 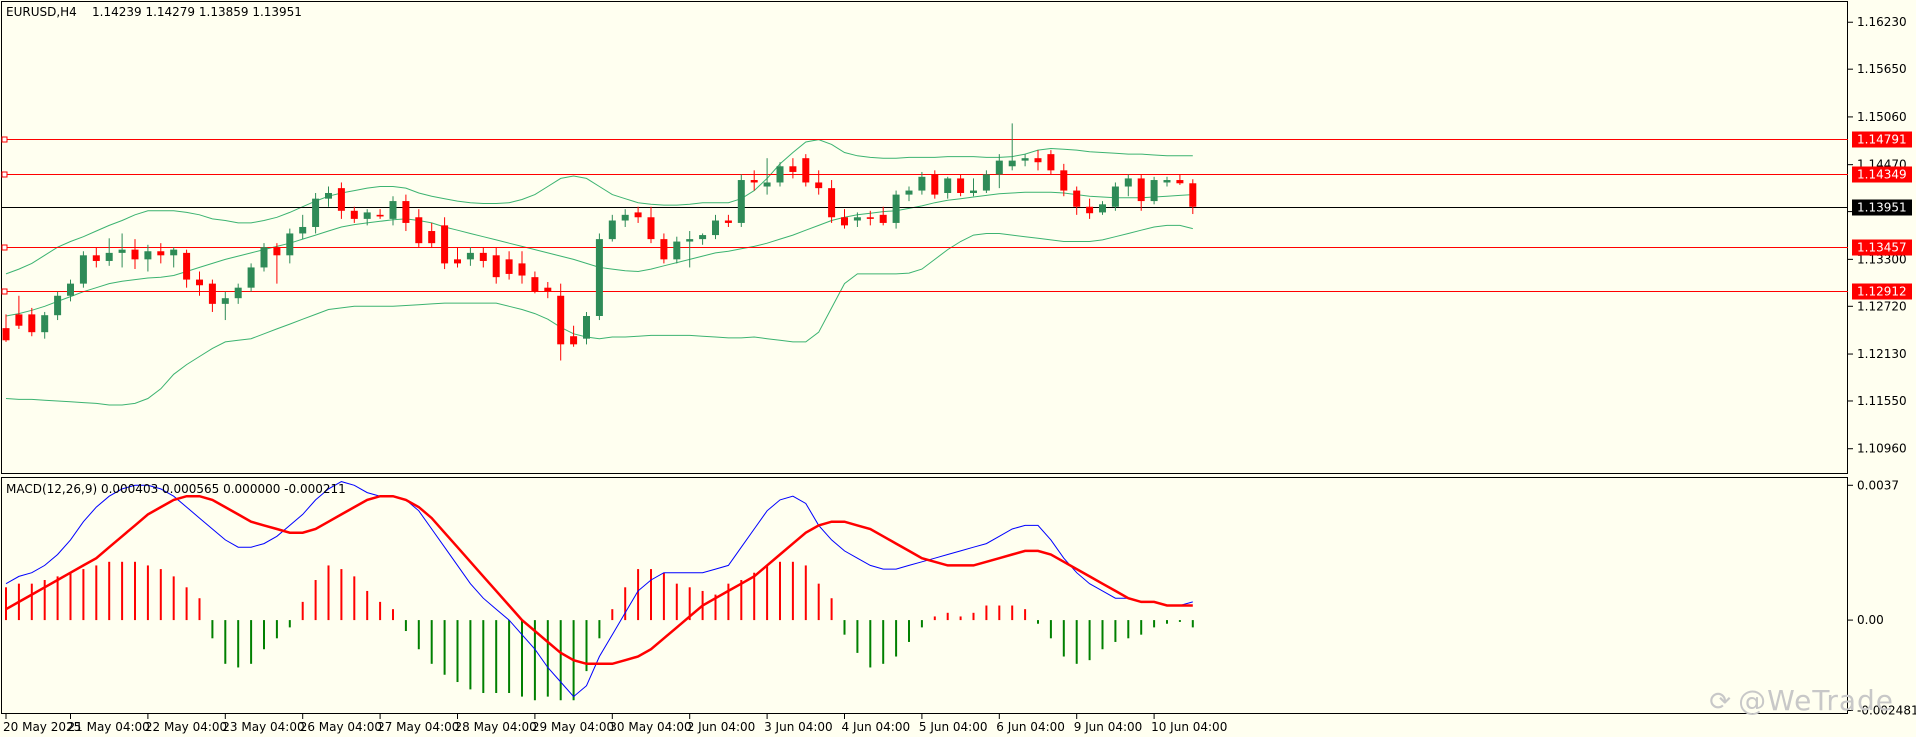 I want to click on price-level-tags: 1.14791 1.14349 1.13457 1.12912 1.13951, so click(x=1882, y=215).